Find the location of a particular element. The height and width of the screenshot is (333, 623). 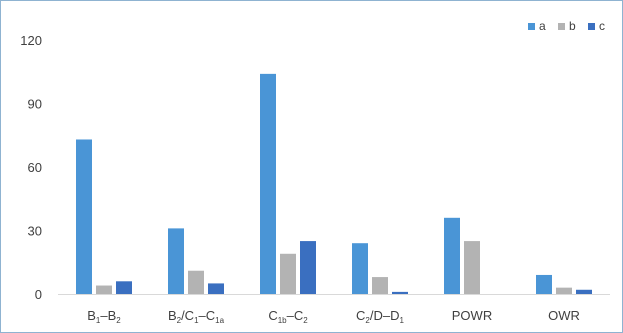

y-tick-label: 30 is located at coordinates (35, 231).